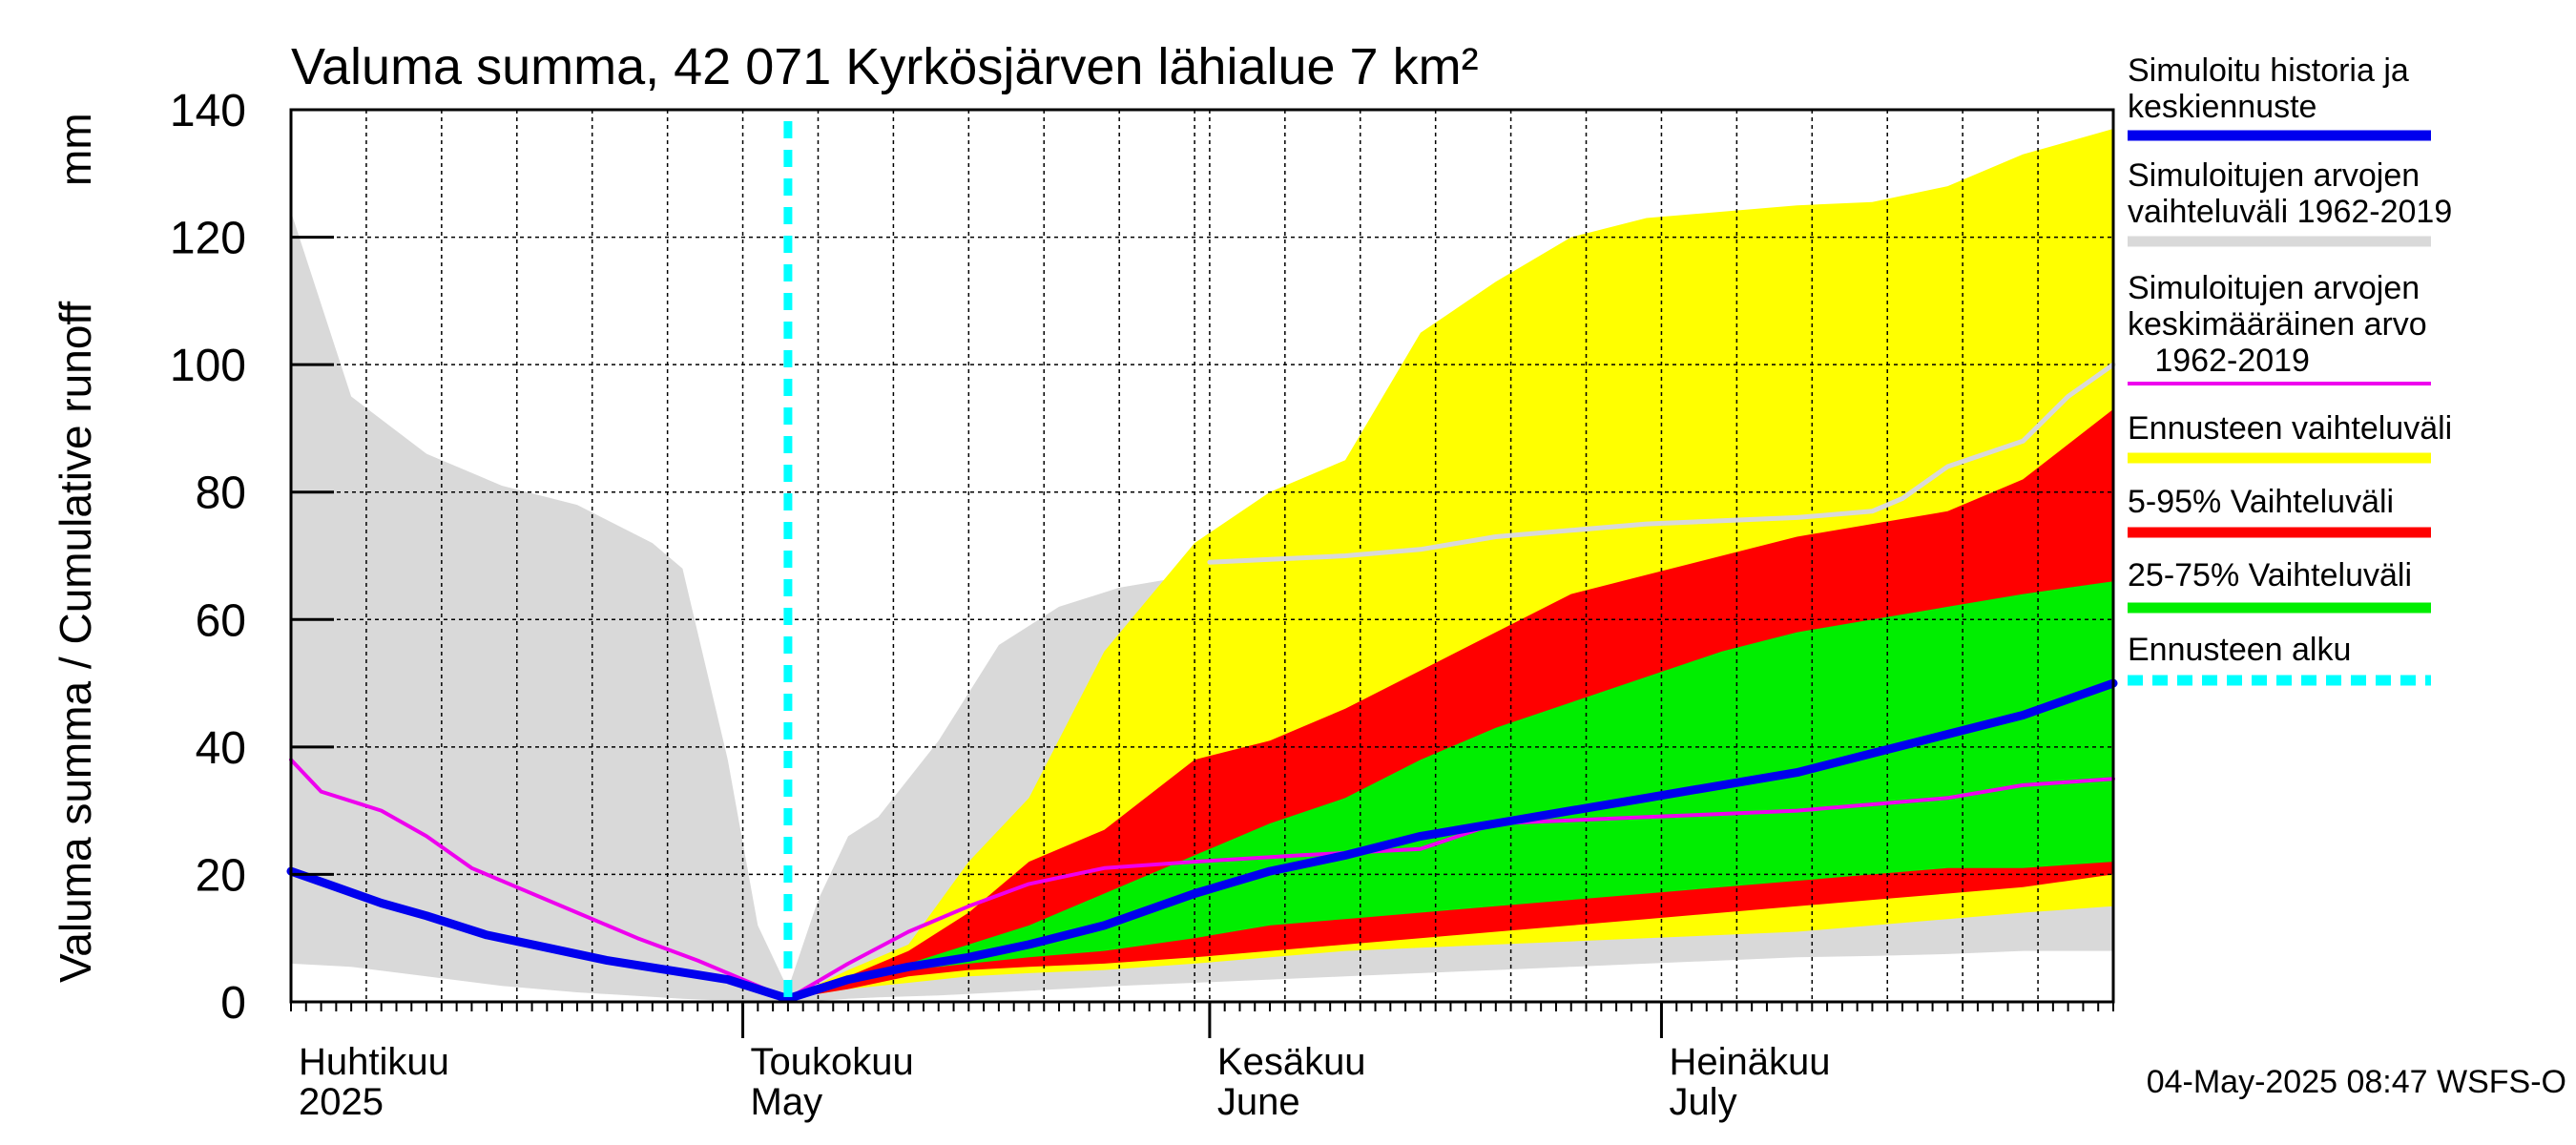 This screenshot has height=1145, width=2576. Describe the element at coordinates (1702, 1102) in the screenshot. I see `x-month-sublabel: July` at that location.